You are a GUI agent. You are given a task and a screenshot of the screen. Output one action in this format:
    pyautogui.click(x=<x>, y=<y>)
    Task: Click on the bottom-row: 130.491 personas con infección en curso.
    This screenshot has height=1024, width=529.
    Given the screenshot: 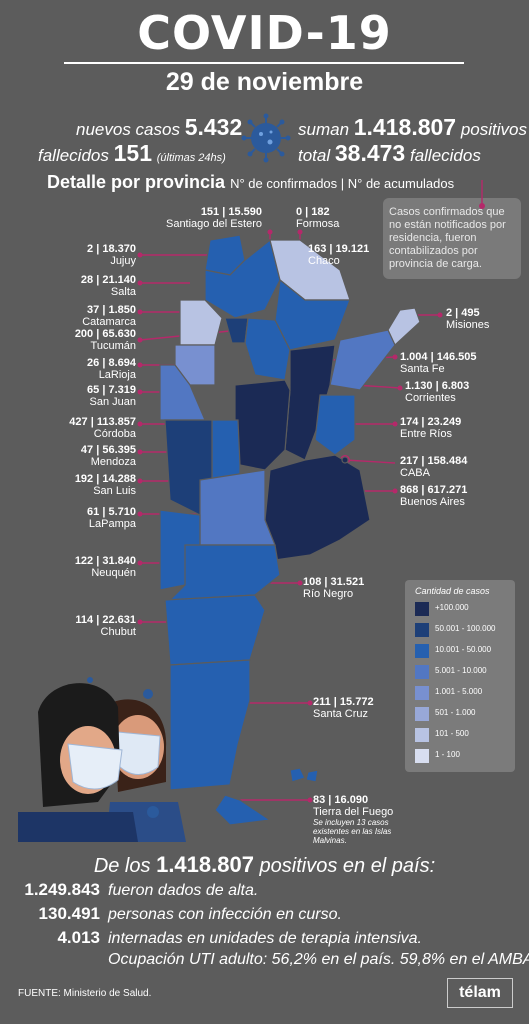 What is the action you would take?
    pyautogui.click(x=173, y=914)
    